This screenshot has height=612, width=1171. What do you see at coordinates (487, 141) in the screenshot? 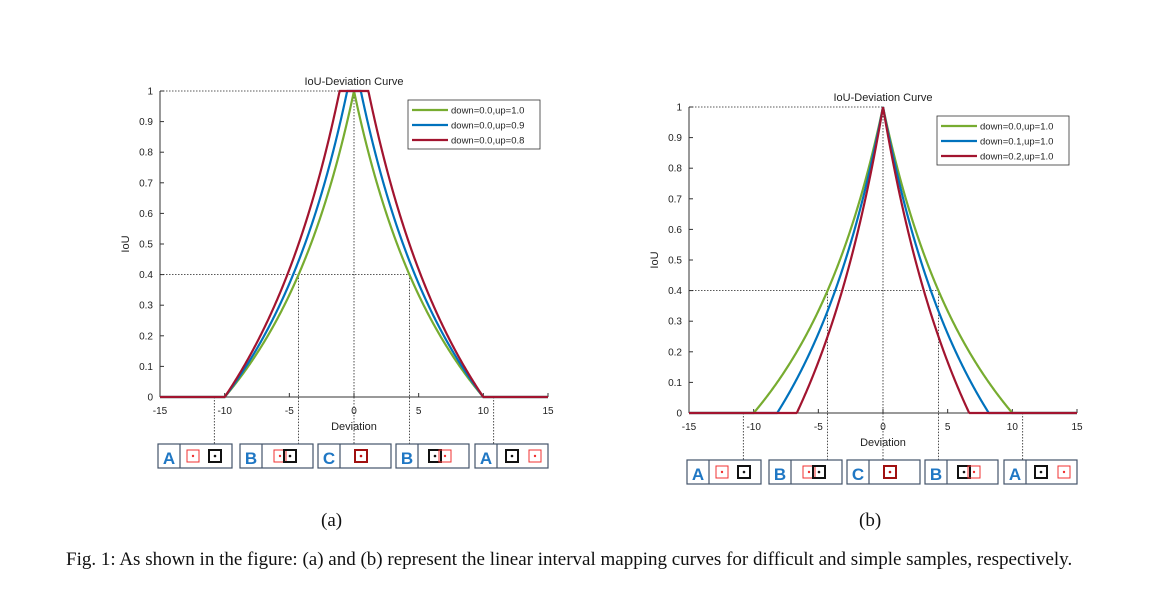
I see `legend-label: down=0.0,up=0.8` at bounding box center [487, 141].